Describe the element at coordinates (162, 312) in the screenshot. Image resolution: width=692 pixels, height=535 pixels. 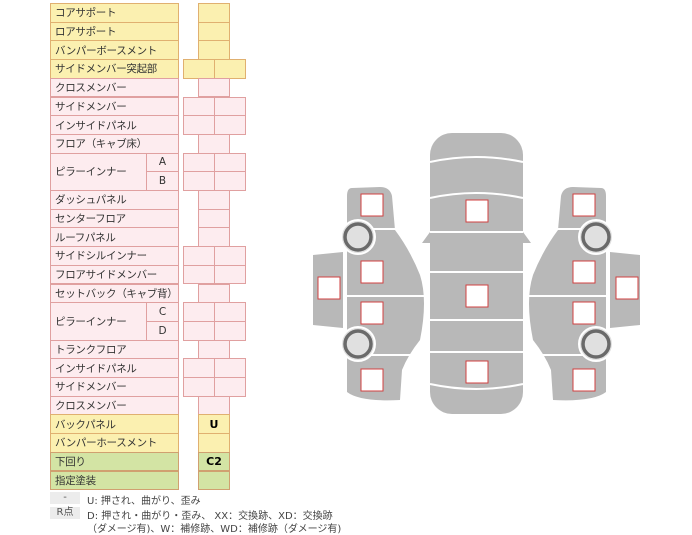
I see `row-sub-label: C` at that location.